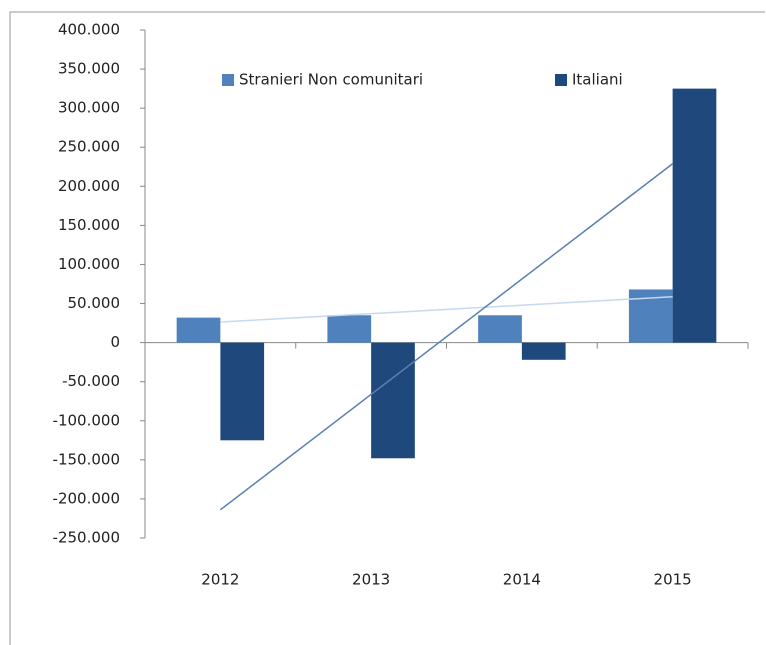  I want to click on y-tick-label: 150.000, so click(89, 225).